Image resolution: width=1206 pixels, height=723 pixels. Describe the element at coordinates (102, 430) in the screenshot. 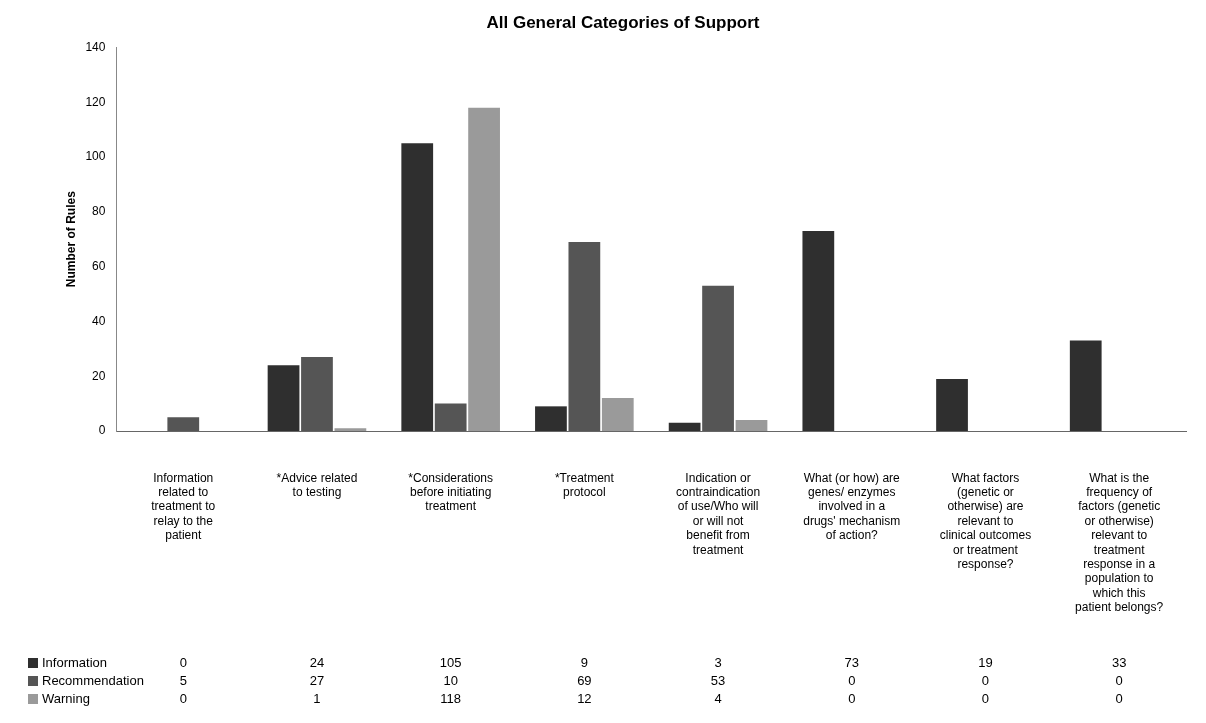

I see `y-tick-label: 0` at that location.